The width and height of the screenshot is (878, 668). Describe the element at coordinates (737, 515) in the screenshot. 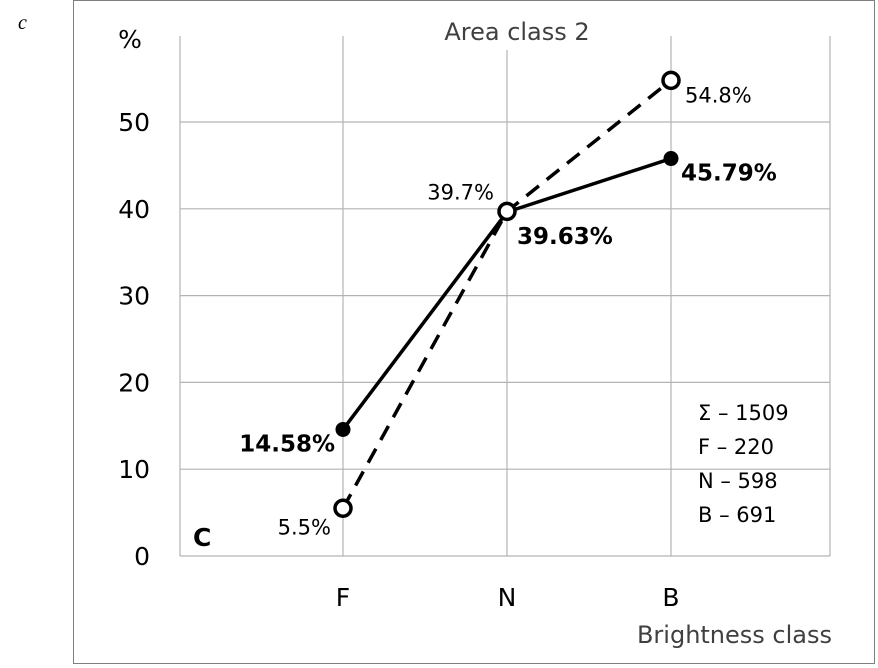

I see `stat-line: B – 691` at that location.